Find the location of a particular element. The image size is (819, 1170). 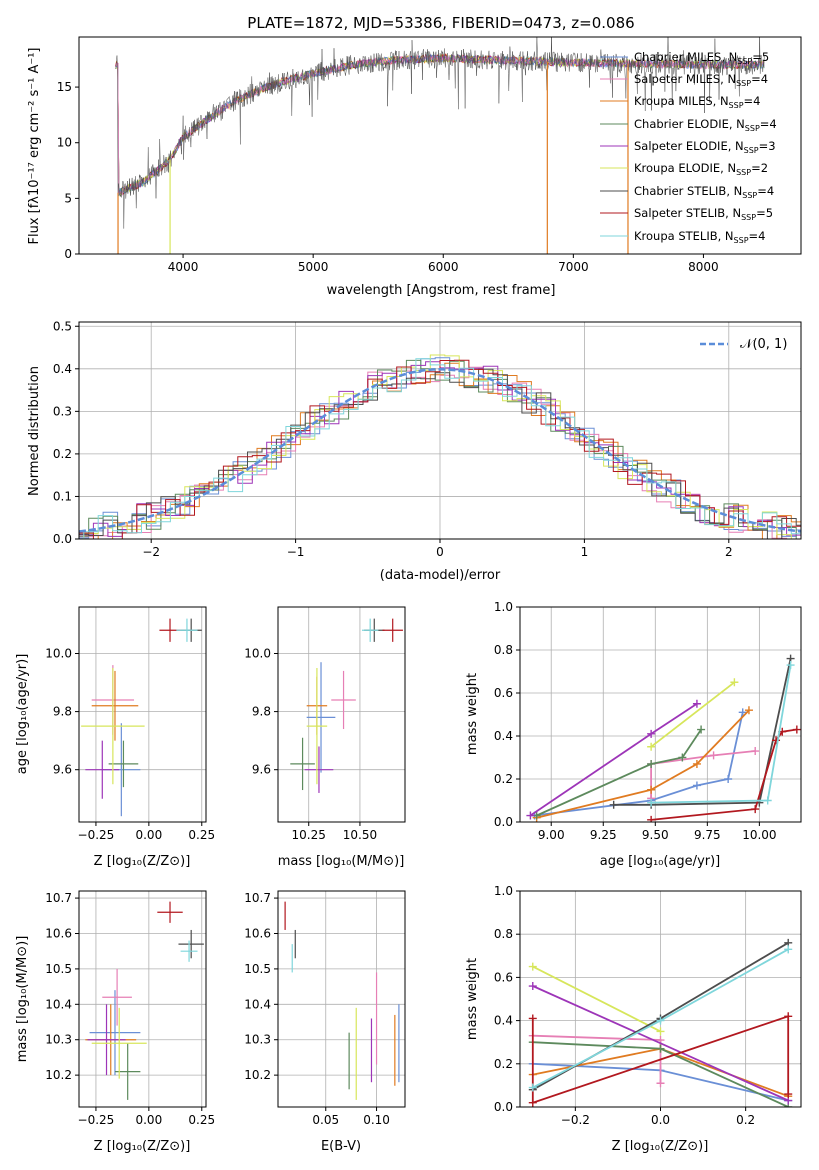

ticks: −0.2 0.0 0.2 0.0 0.2 0.4 0.6 0.8 1.0 is located at coordinates (624, 1005).